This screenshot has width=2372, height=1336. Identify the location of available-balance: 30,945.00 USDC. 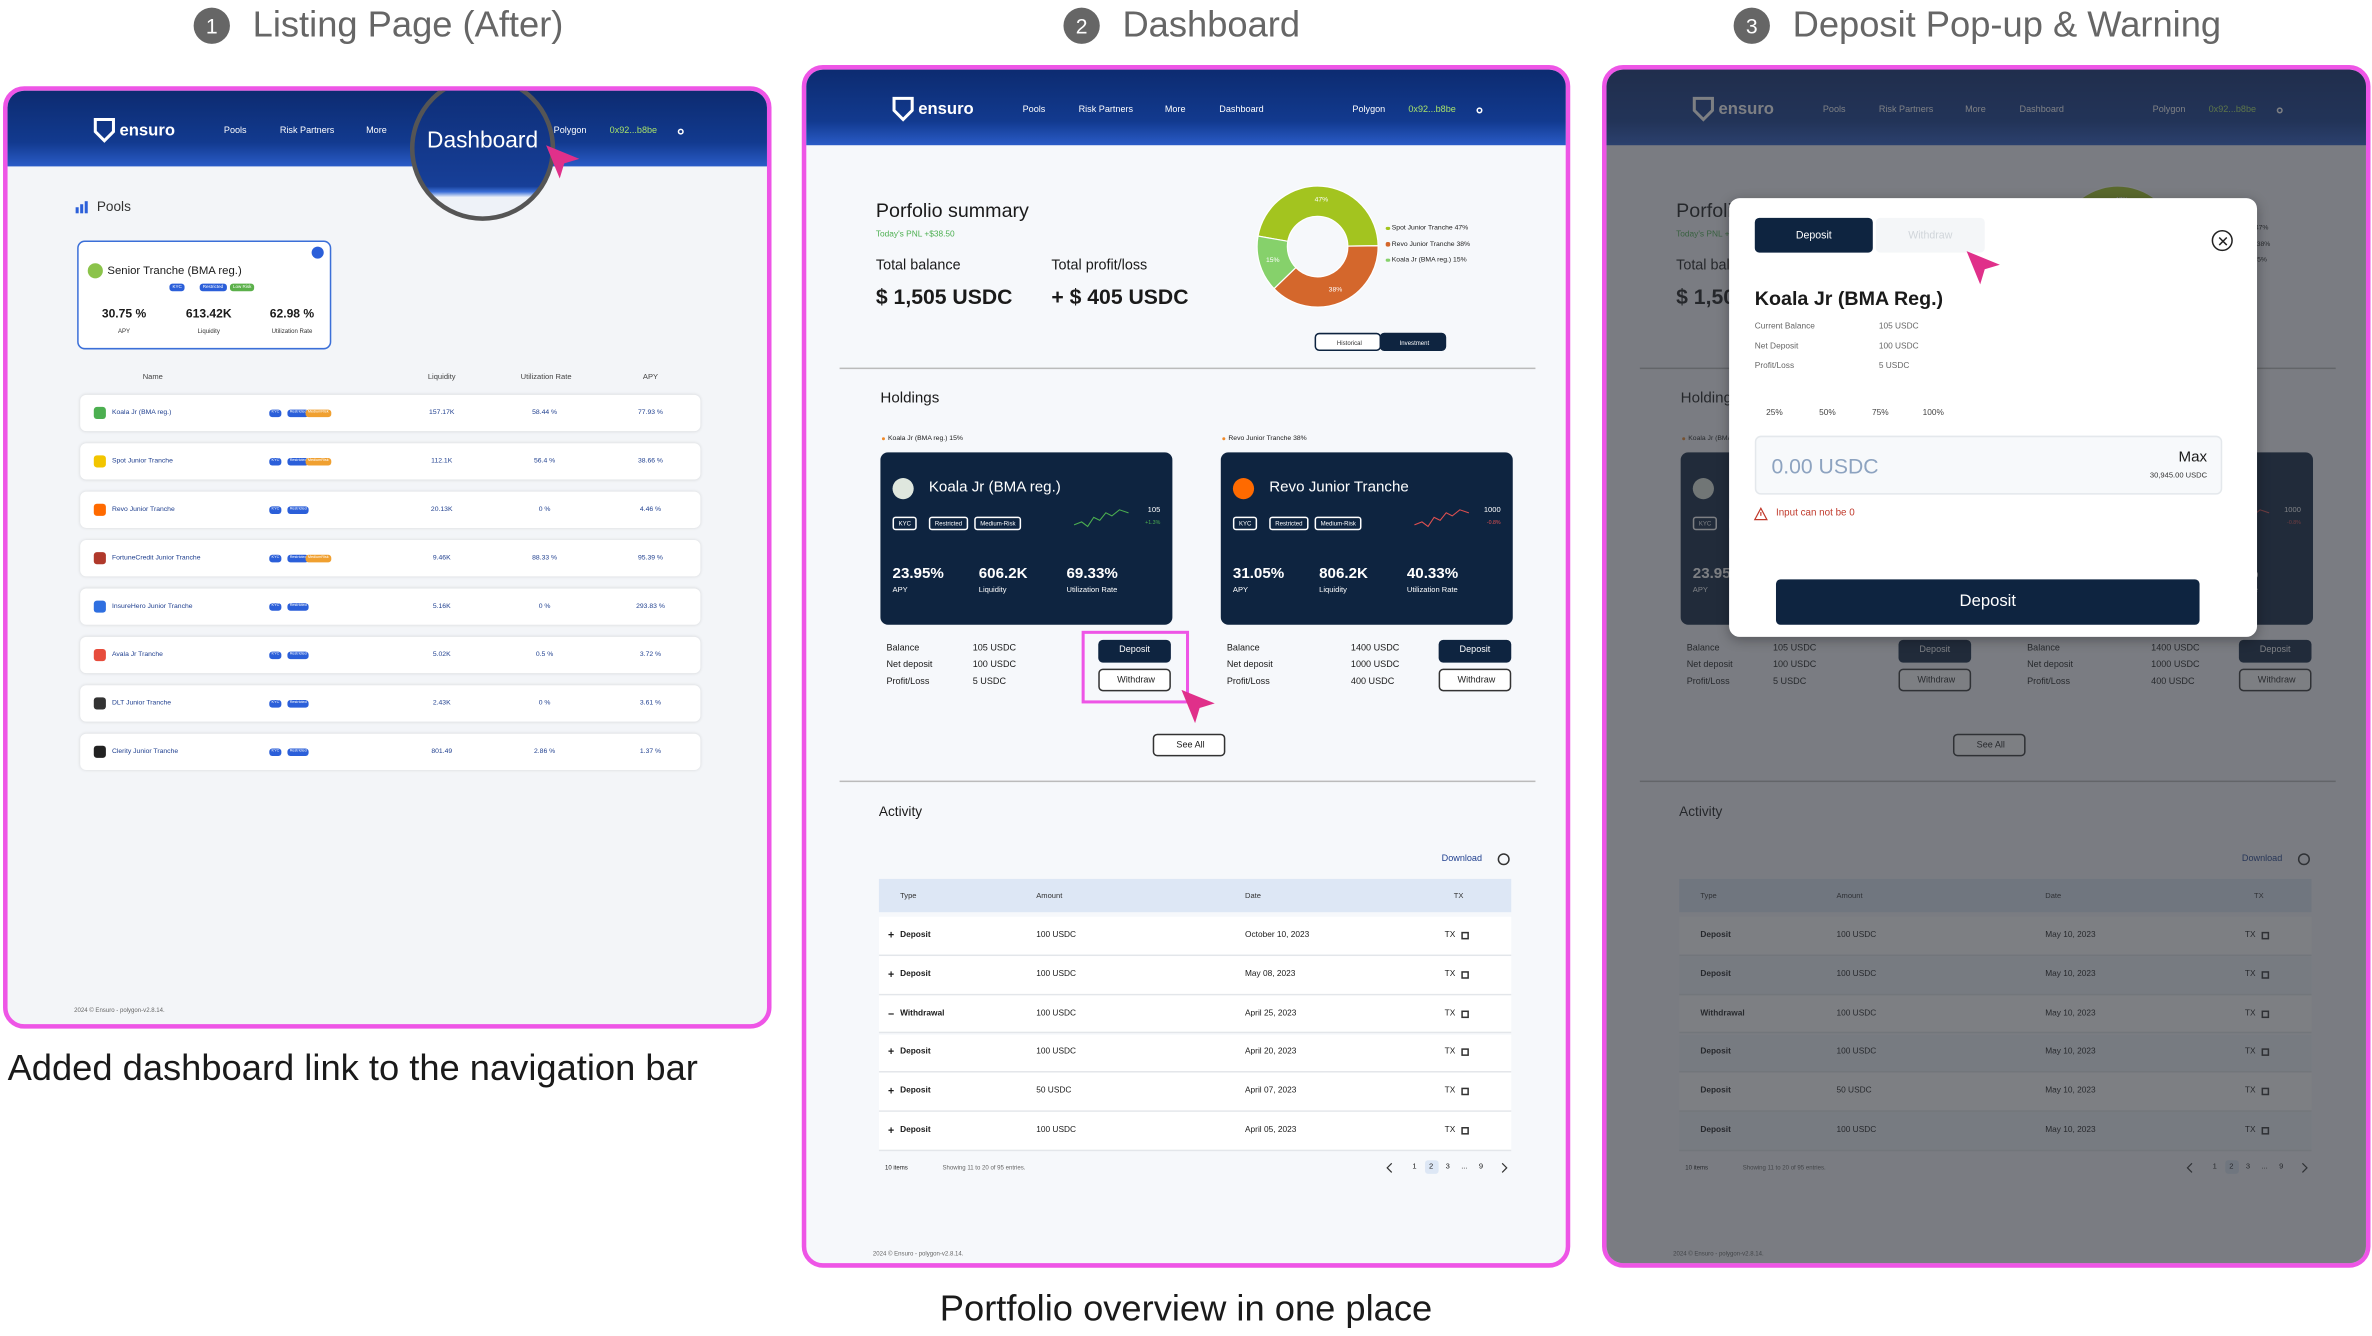
(2178, 476).